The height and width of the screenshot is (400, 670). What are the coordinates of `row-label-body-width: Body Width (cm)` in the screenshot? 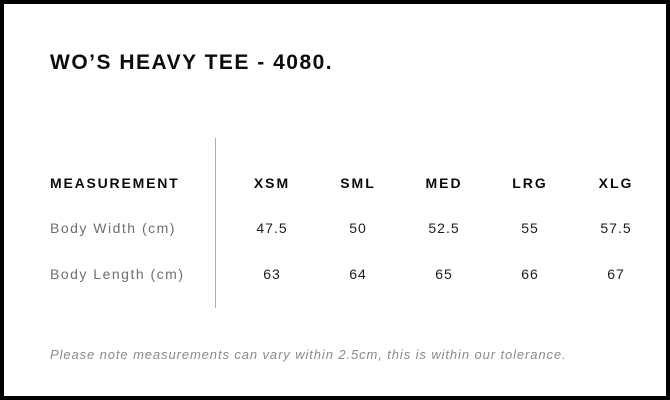 It's located at (113, 228).